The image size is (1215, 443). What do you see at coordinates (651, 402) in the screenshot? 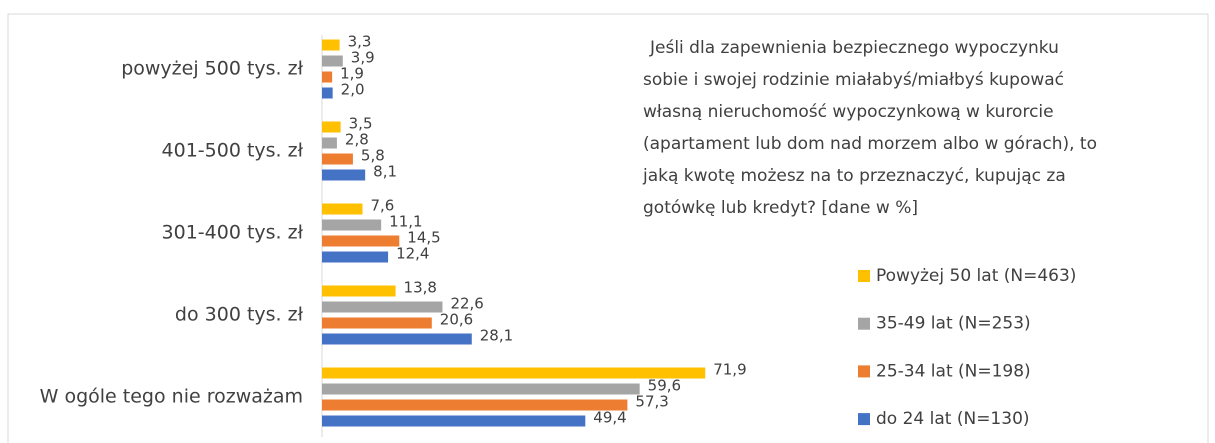
I see `value-label: 57,3` at bounding box center [651, 402].